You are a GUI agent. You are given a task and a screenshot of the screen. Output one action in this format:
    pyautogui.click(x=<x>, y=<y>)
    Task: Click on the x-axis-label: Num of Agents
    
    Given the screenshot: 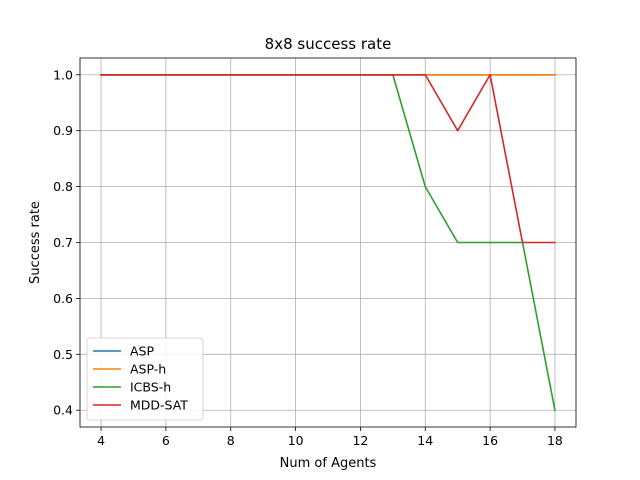 What is the action you would take?
    pyautogui.click(x=328, y=463)
    